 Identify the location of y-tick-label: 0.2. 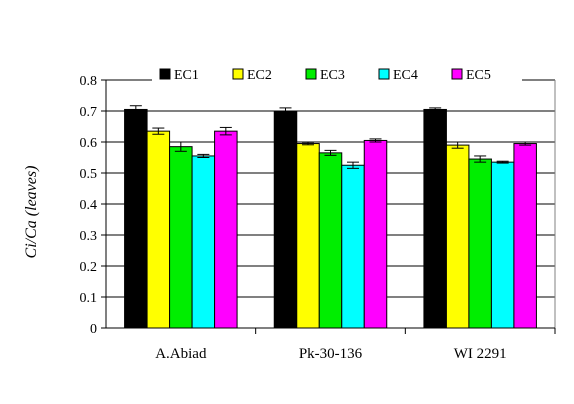
(89, 267).